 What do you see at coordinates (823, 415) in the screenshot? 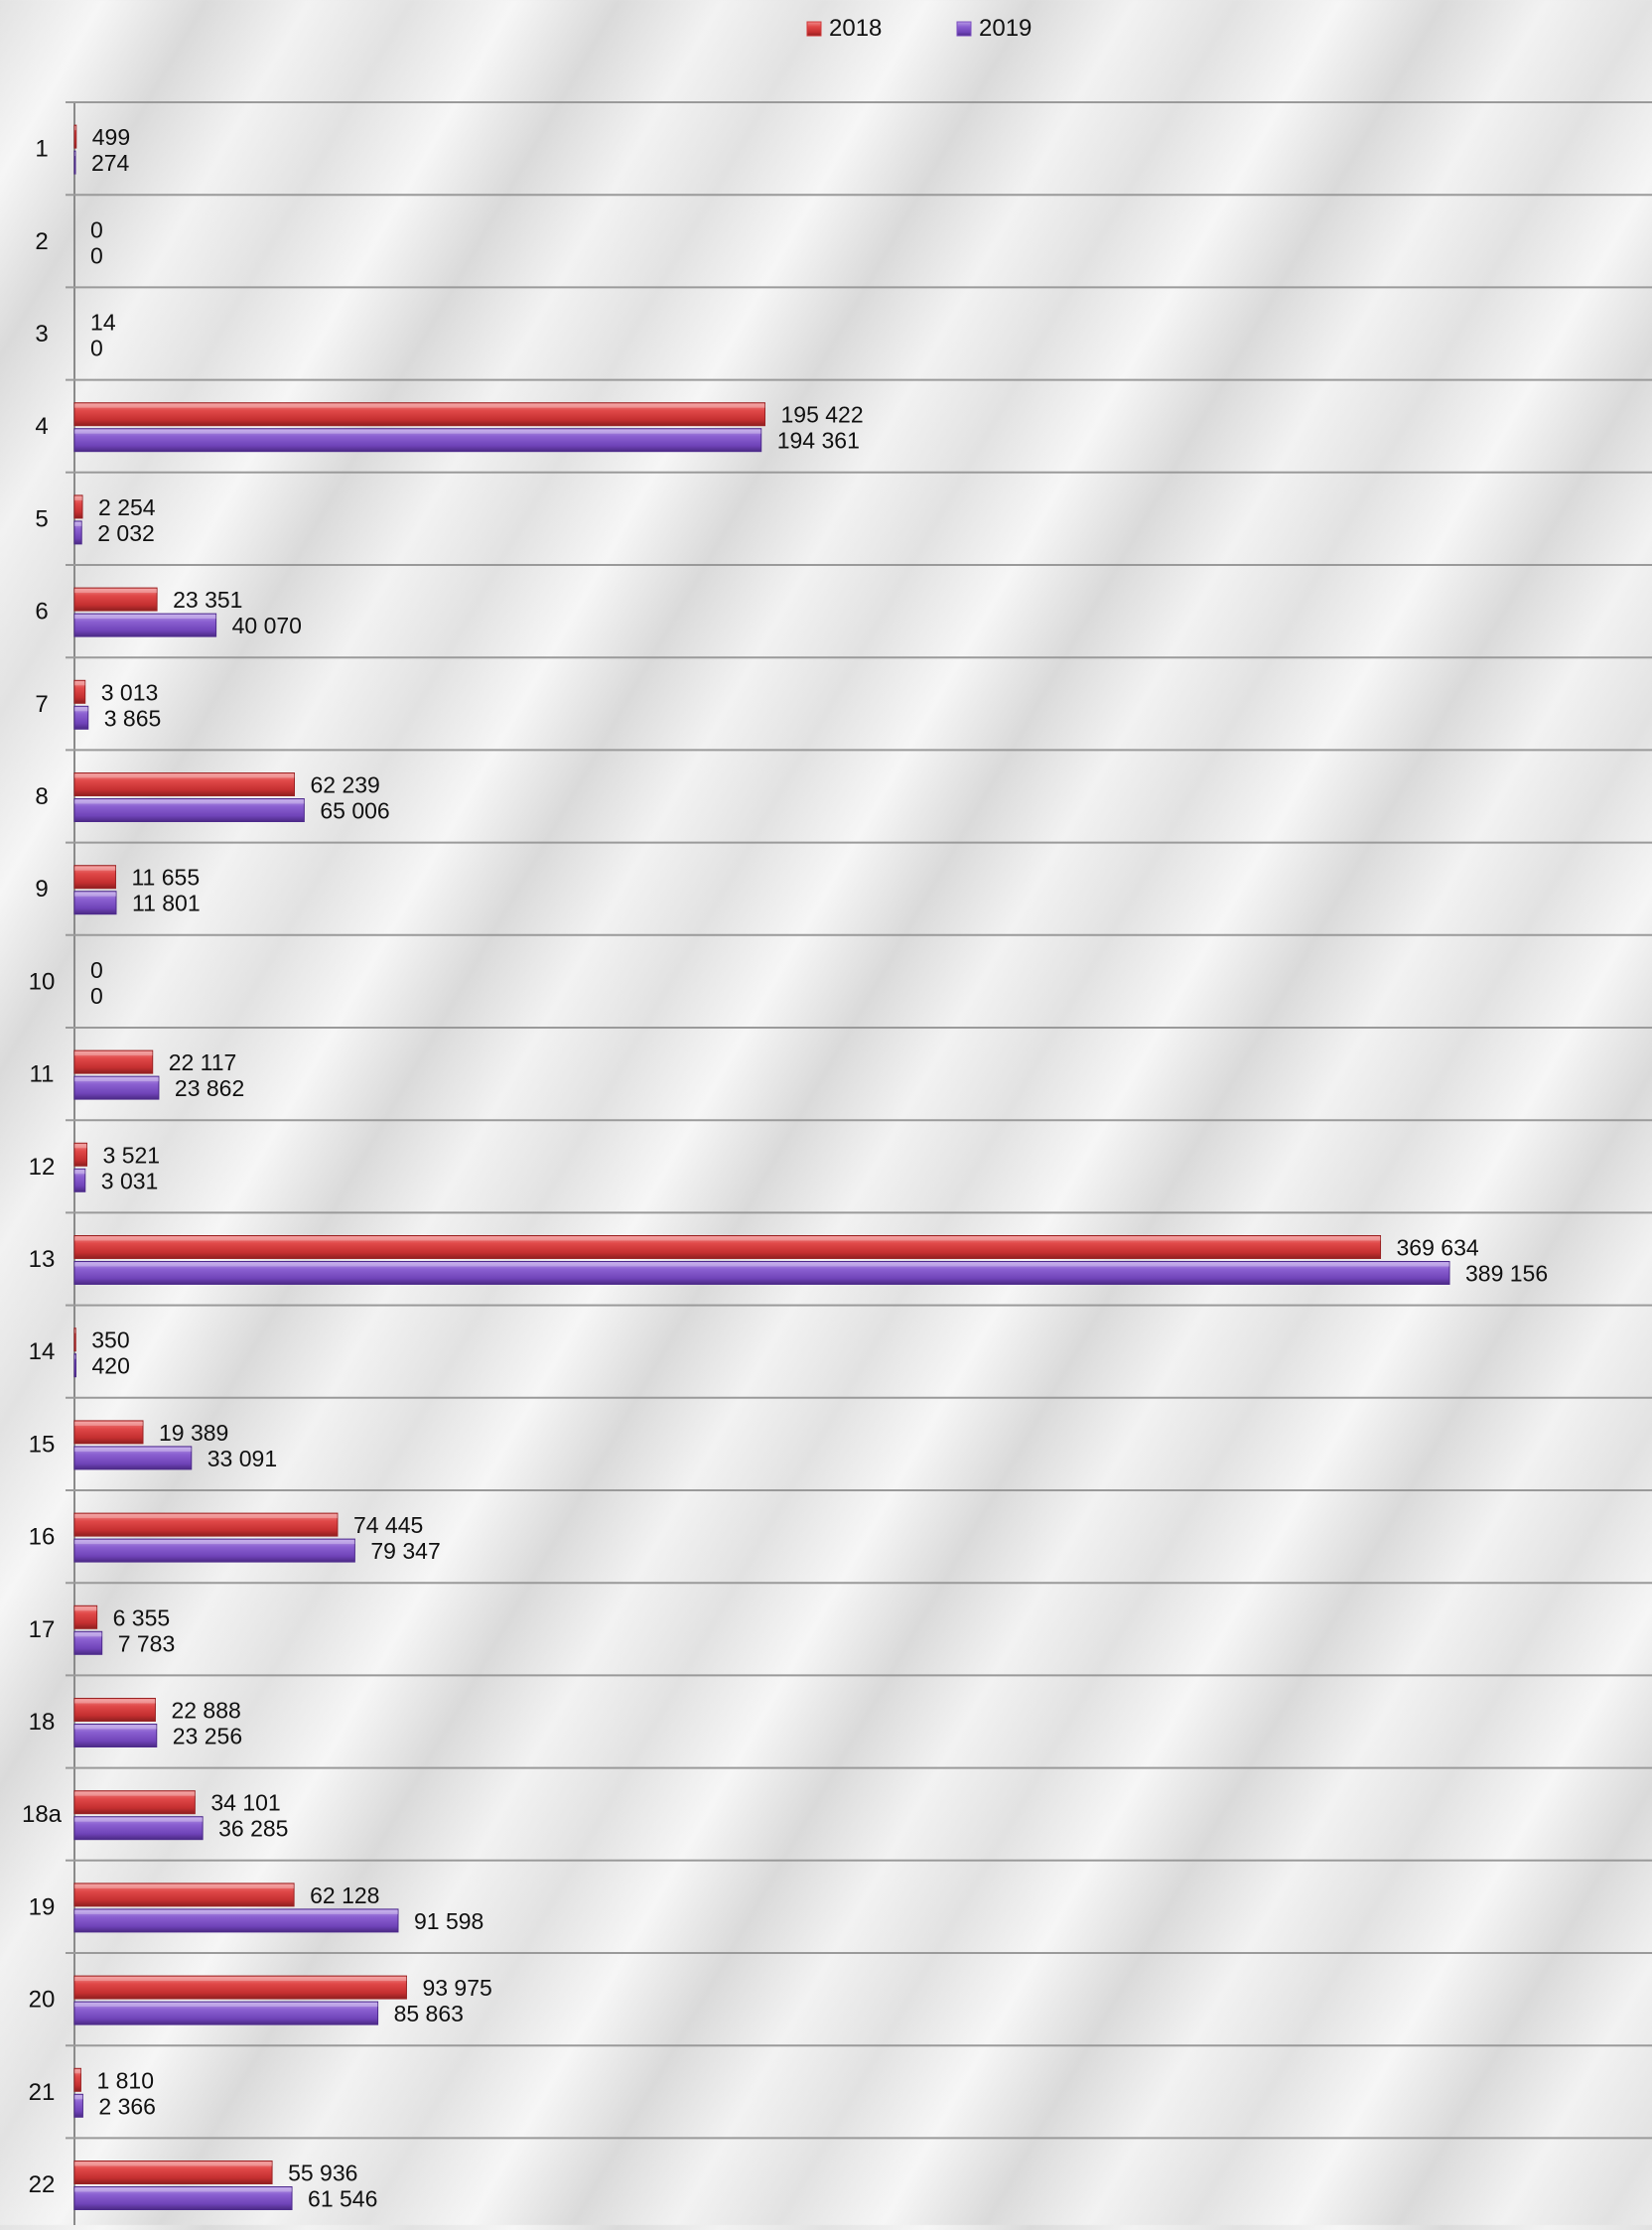
I see `data-label-2018-4: 195 422` at bounding box center [823, 415].